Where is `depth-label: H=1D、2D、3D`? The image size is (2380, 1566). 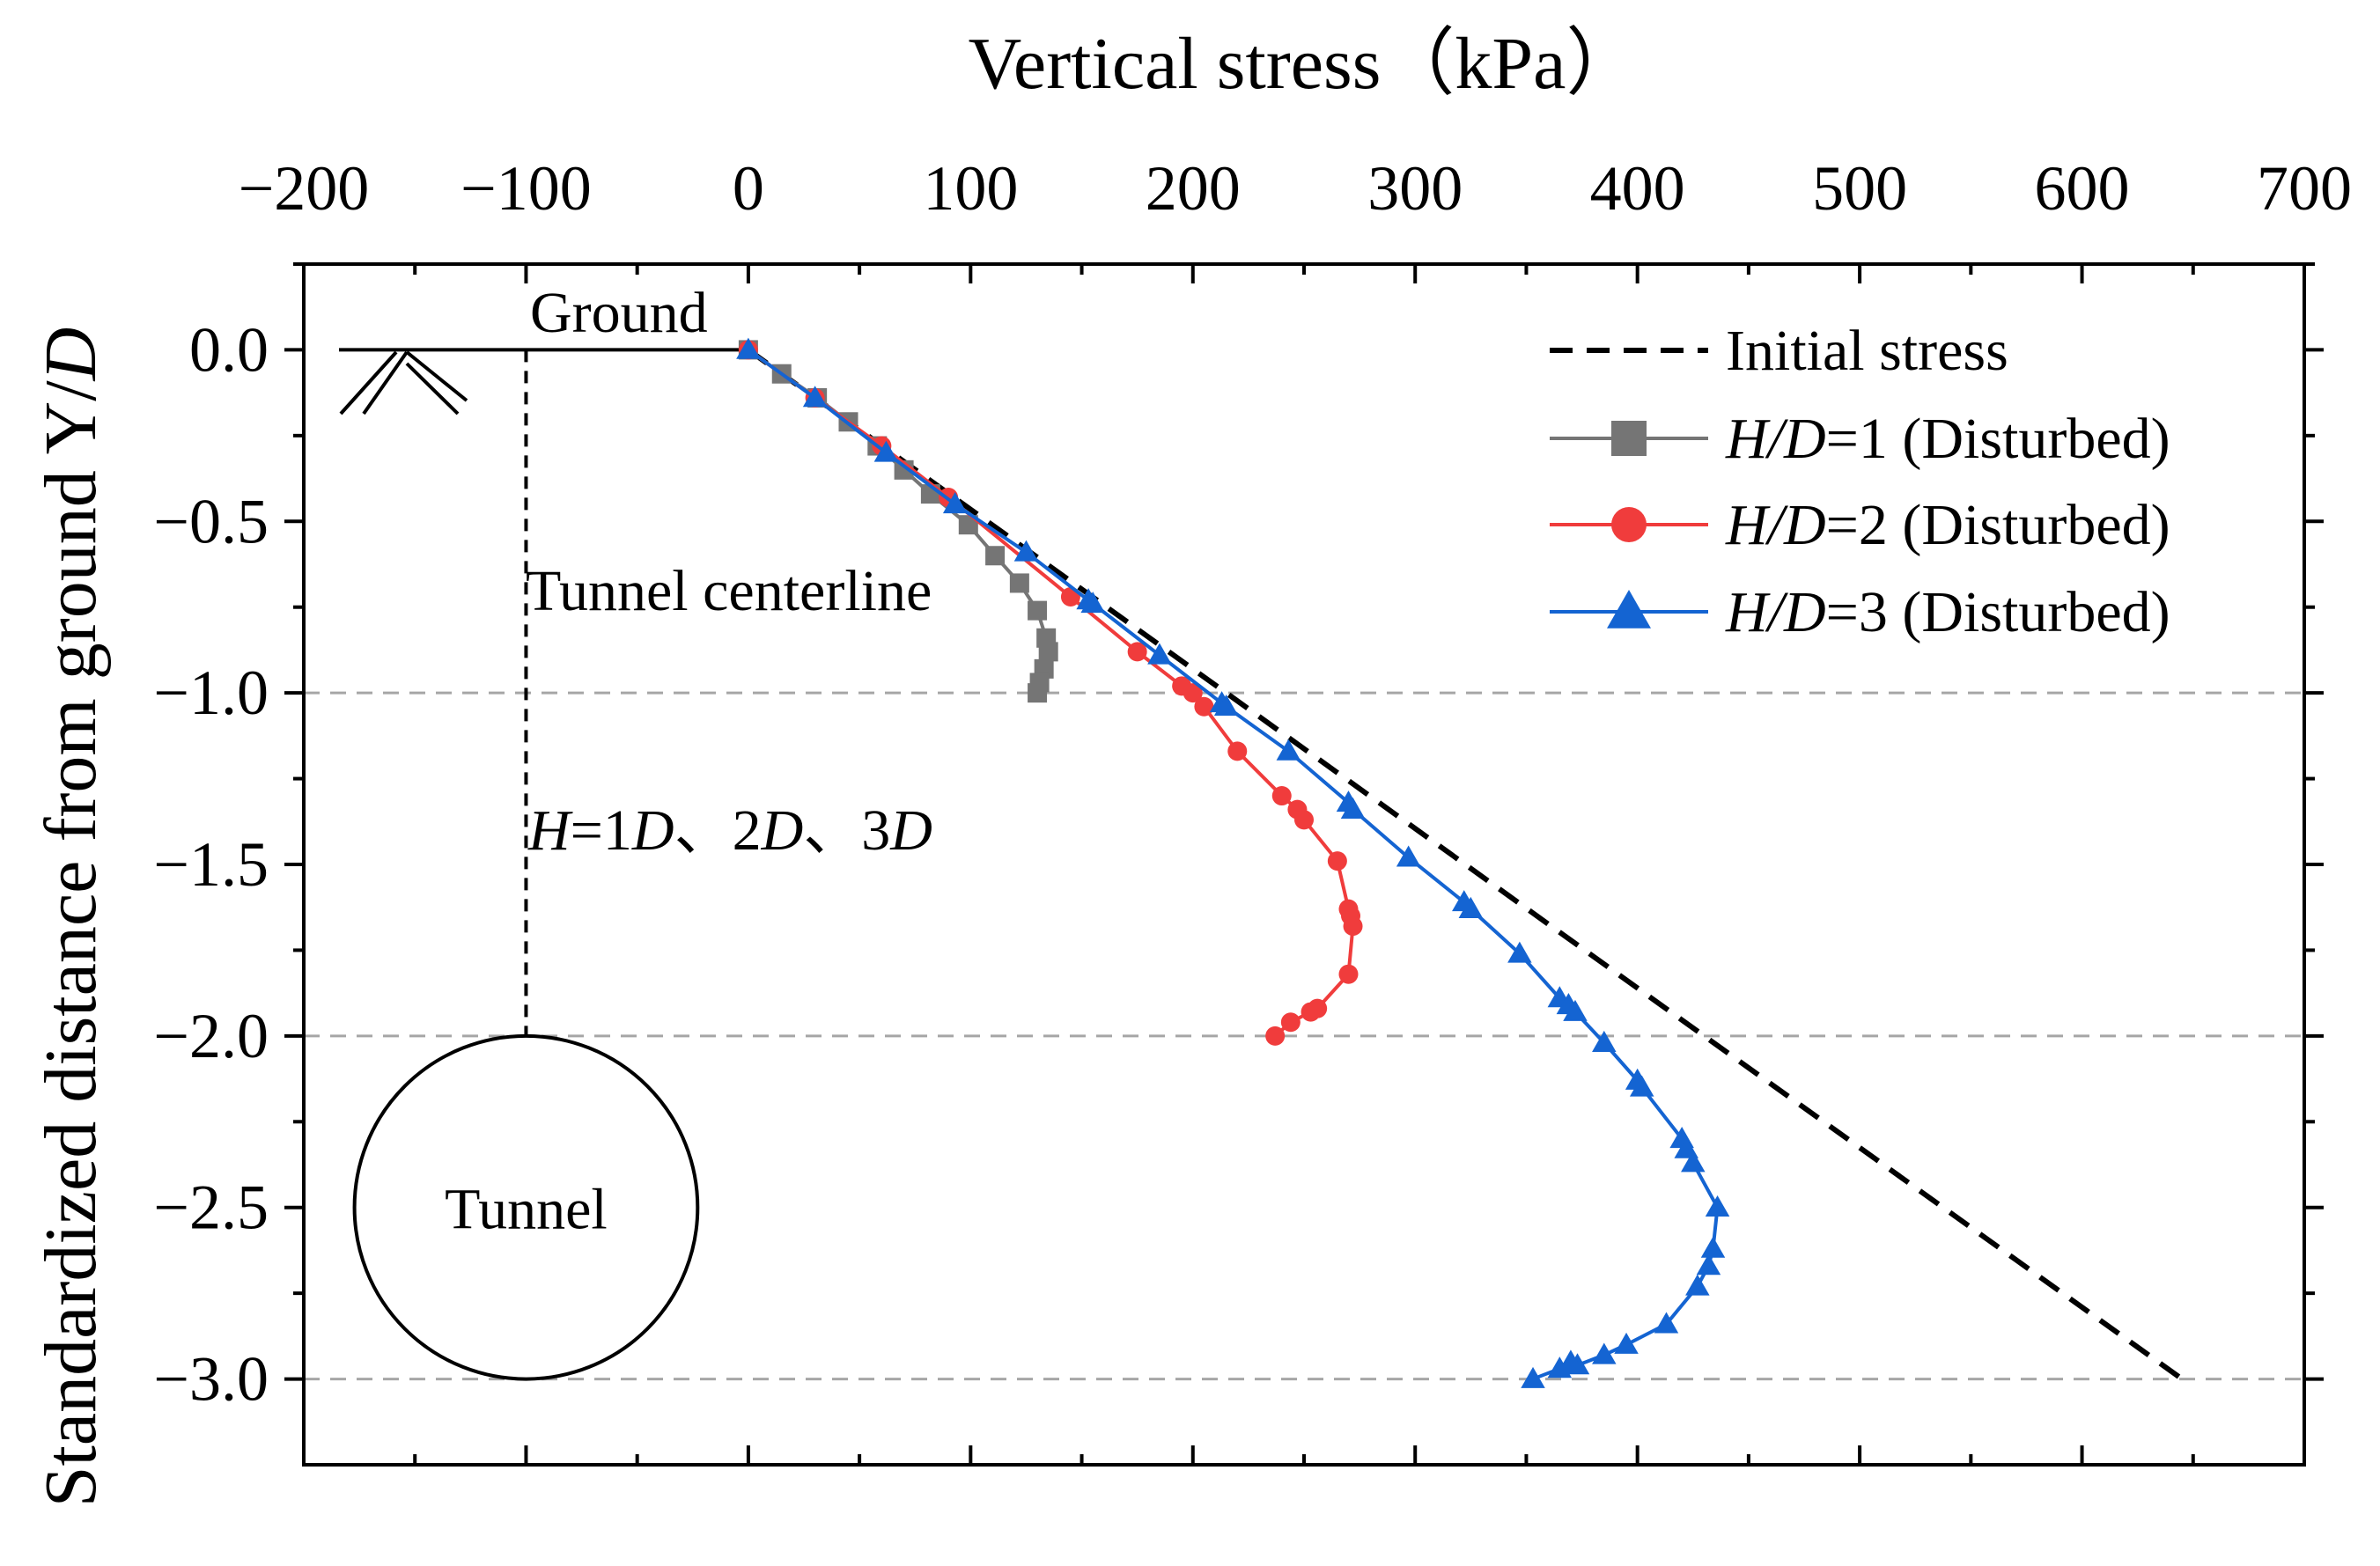 depth-label: H=1D、2D、3D is located at coordinates (729, 830).